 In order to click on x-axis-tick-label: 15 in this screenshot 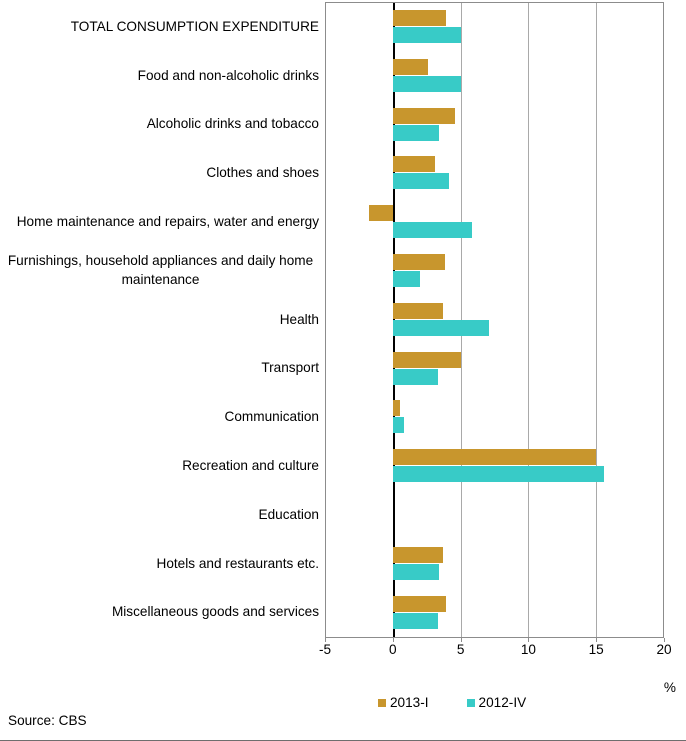, I will do `click(596, 649)`.